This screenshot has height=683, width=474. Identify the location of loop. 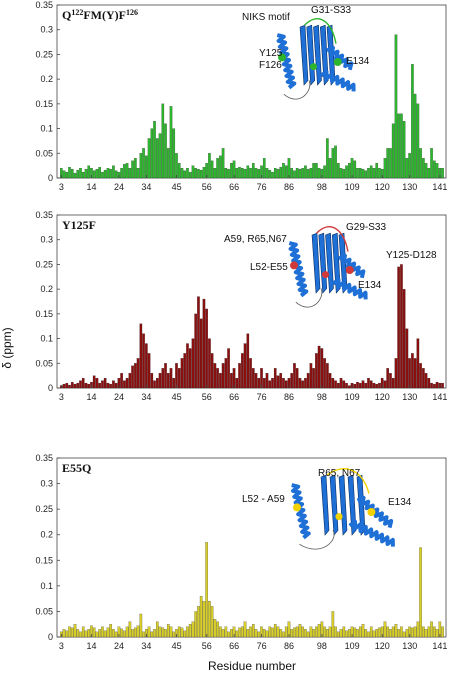
(309, 298).